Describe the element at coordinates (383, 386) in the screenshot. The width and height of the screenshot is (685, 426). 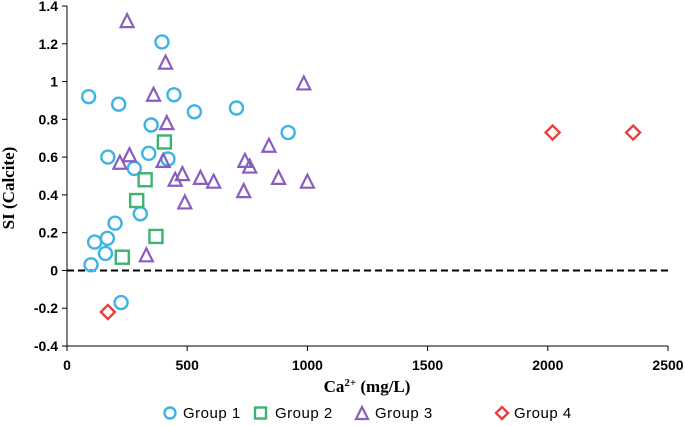
I see `x-axis-title-units: (mg/L)` at that location.